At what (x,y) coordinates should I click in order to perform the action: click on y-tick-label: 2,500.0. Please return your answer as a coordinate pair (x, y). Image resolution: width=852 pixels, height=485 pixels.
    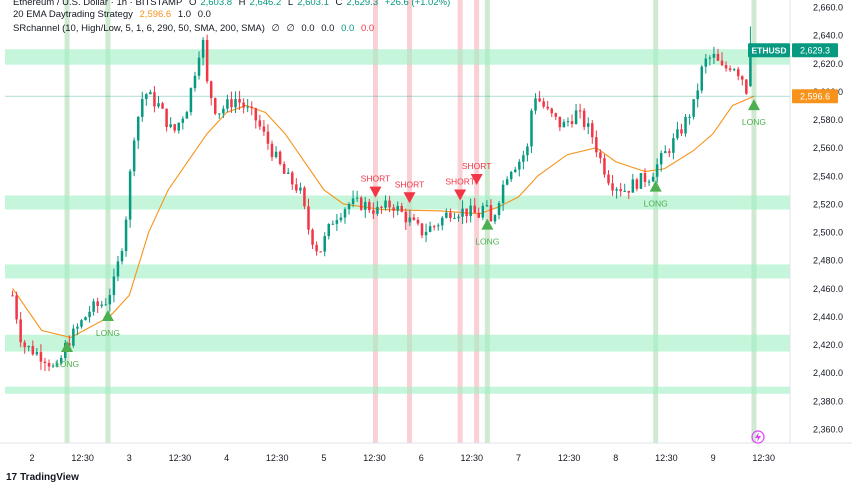
    Looking at the image, I should click on (828, 233).